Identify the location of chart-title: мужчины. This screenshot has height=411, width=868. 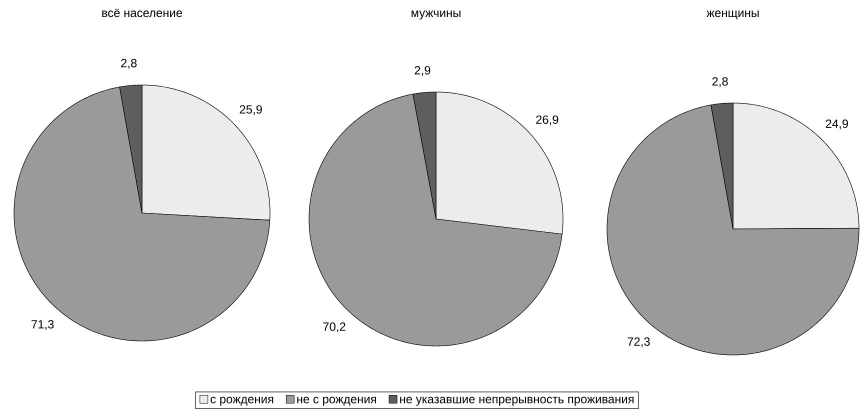
(436, 15).